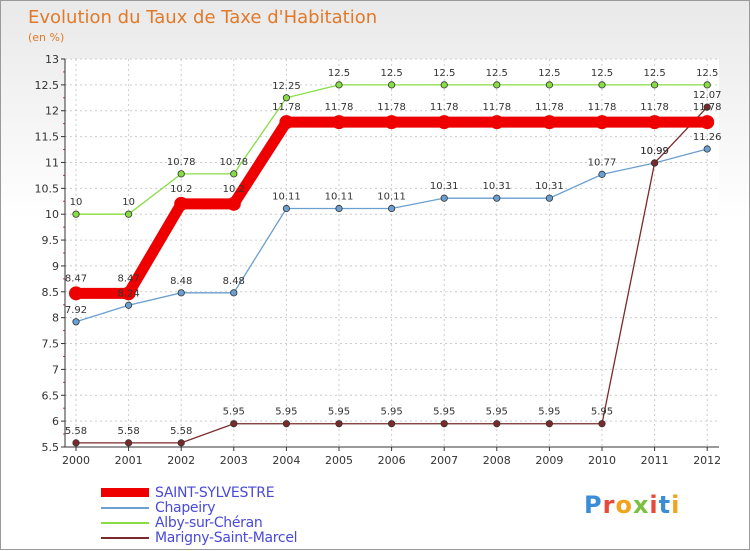  I want to click on logo-letter: P, so click(593, 505).